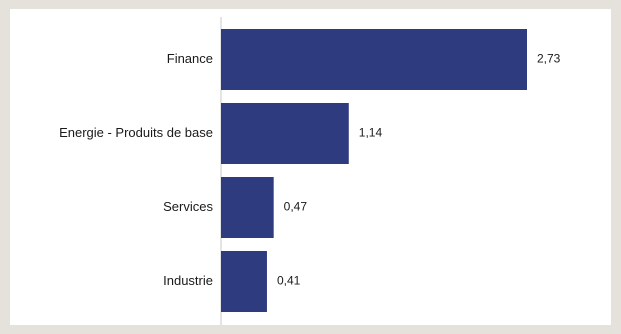  I want to click on category-label-3: Industrie, so click(188, 280).